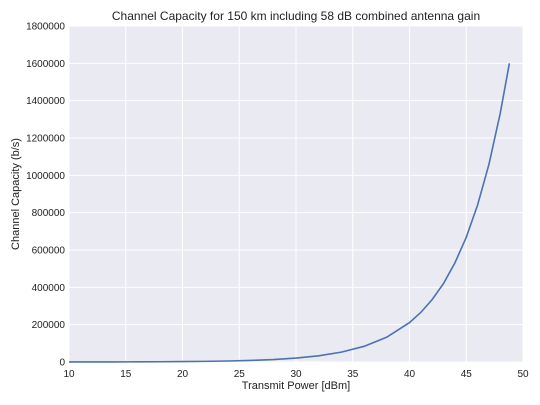 The image size is (540, 405). What do you see at coordinates (16, 194) in the screenshot?
I see `y-axis-label: Channel Capacity (b/s)` at bounding box center [16, 194].